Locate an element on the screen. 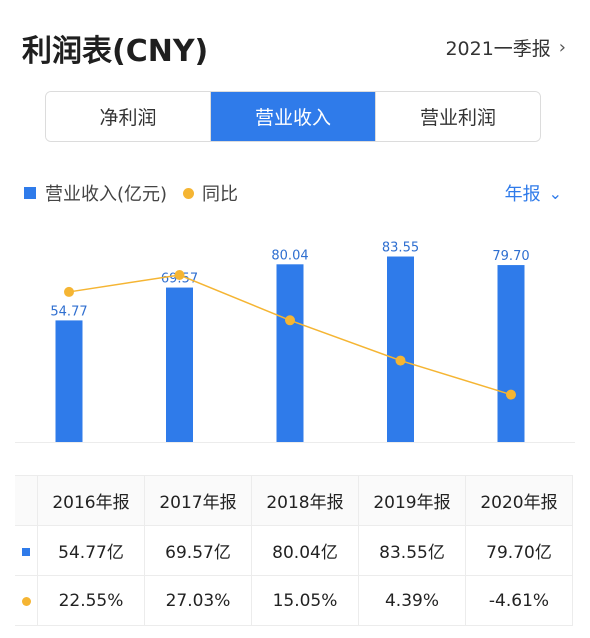  bar-legend-label: 营业收入(亿元) is located at coordinates (106, 194).